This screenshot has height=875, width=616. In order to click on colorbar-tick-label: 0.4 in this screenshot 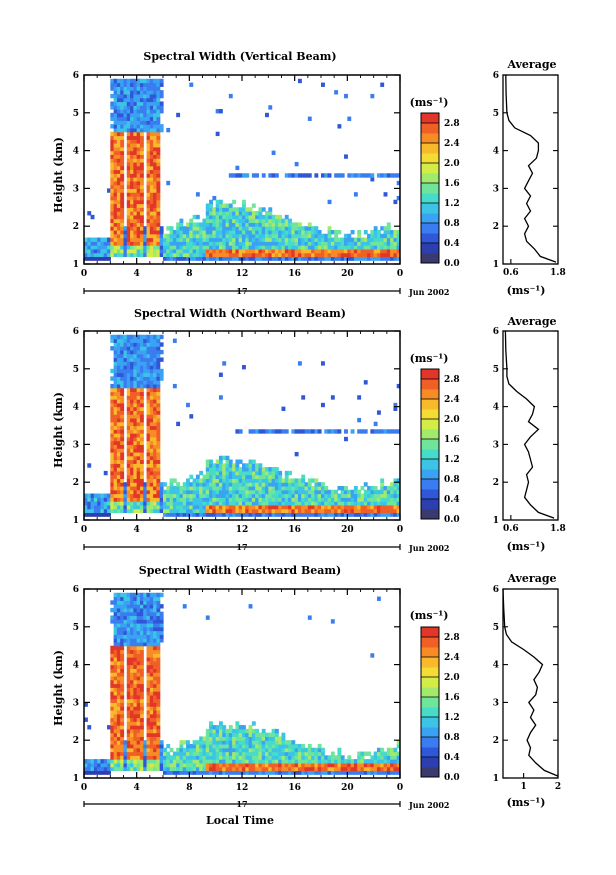, I will do `click(452, 244)`.